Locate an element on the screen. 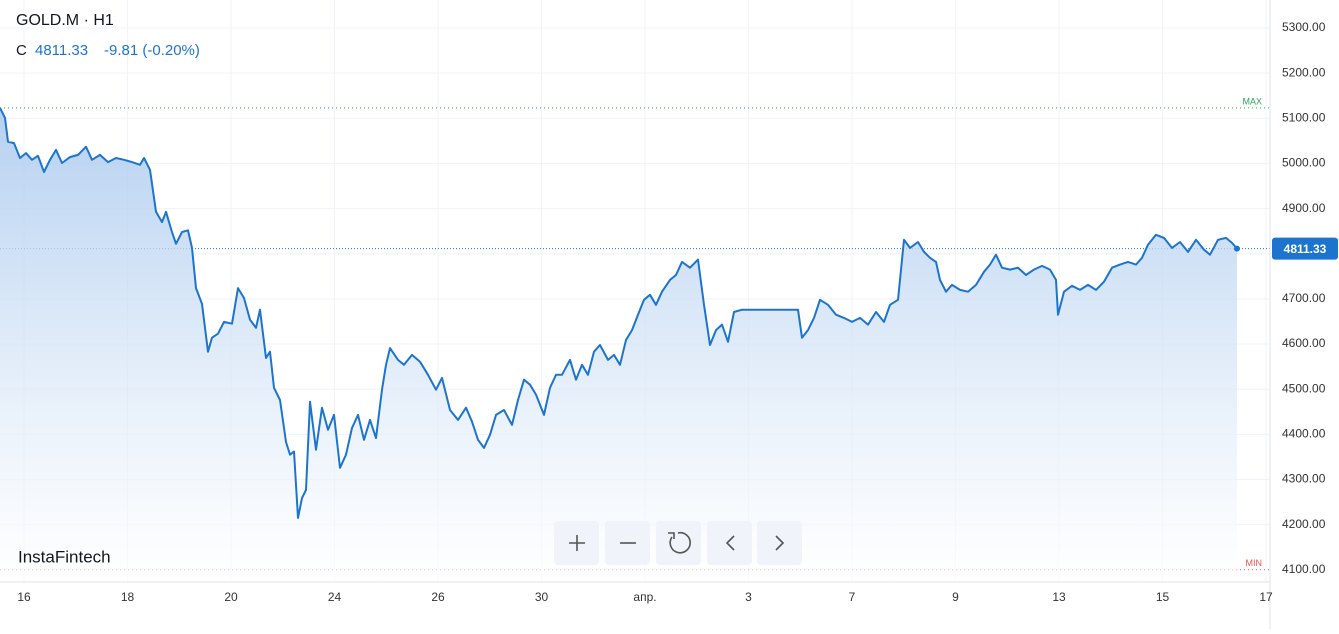 This screenshot has width=1339, height=634. x-tick-label: 3 is located at coordinates (748, 597).